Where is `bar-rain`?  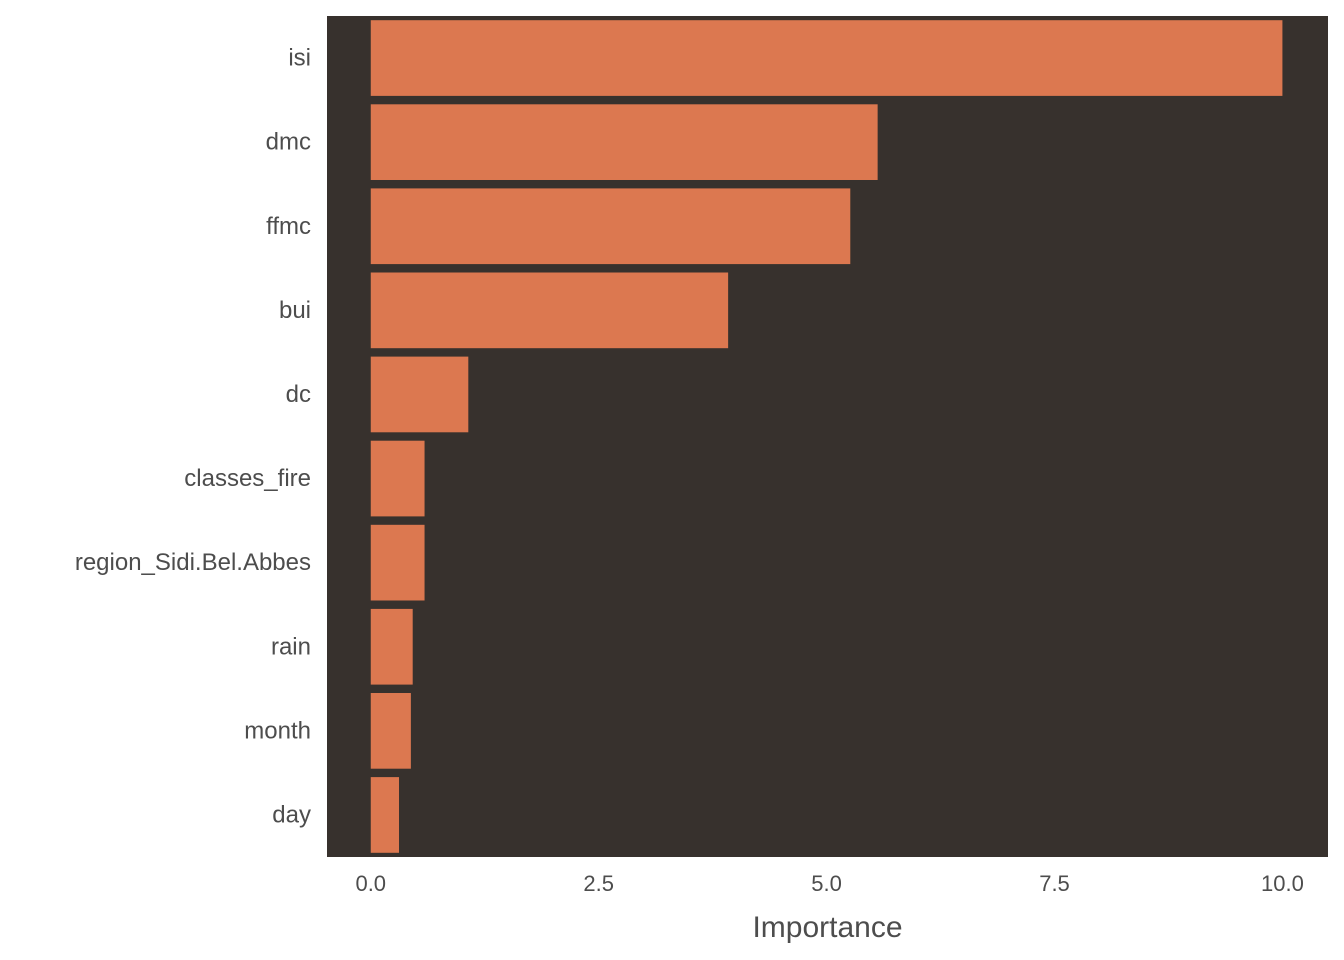 bar-rain is located at coordinates (391, 646).